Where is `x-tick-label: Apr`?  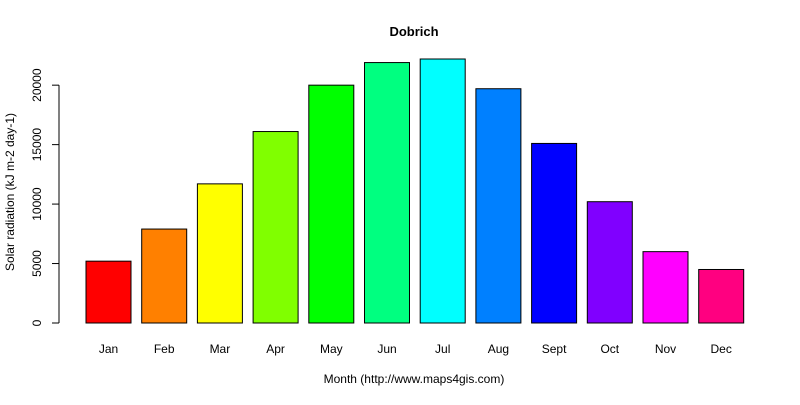
x-tick-label: Apr is located at coordinates (275, 349).